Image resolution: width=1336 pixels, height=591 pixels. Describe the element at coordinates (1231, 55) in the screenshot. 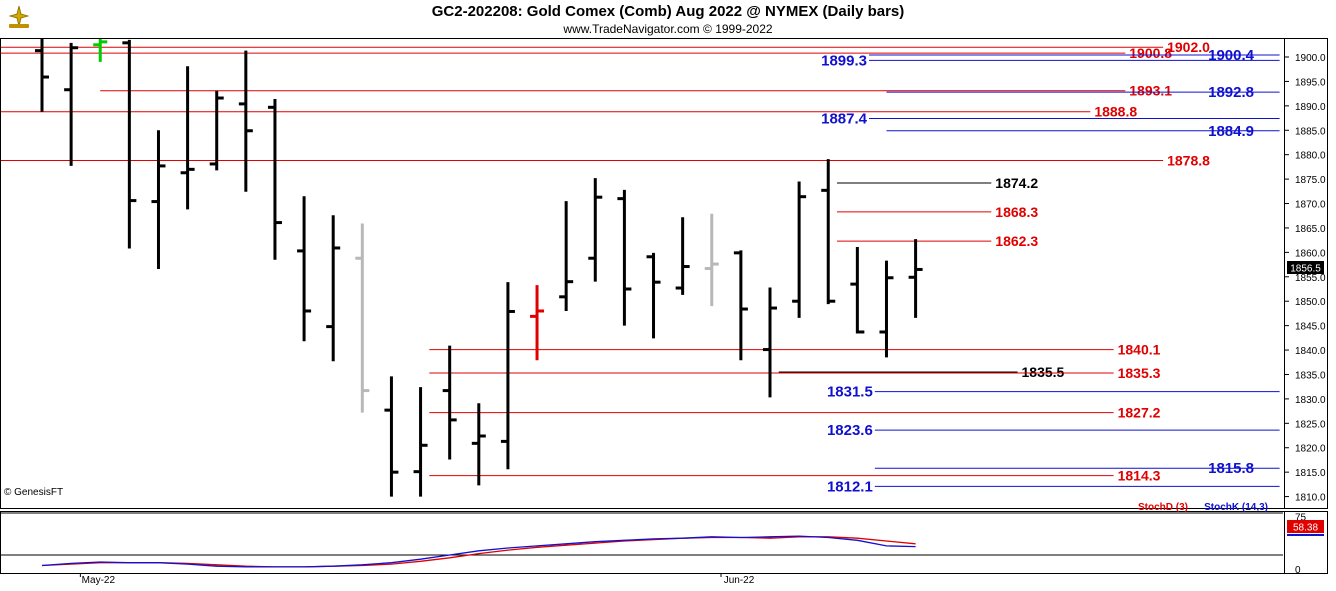

I see `level-label-1900.4: 1900.4` at that location.